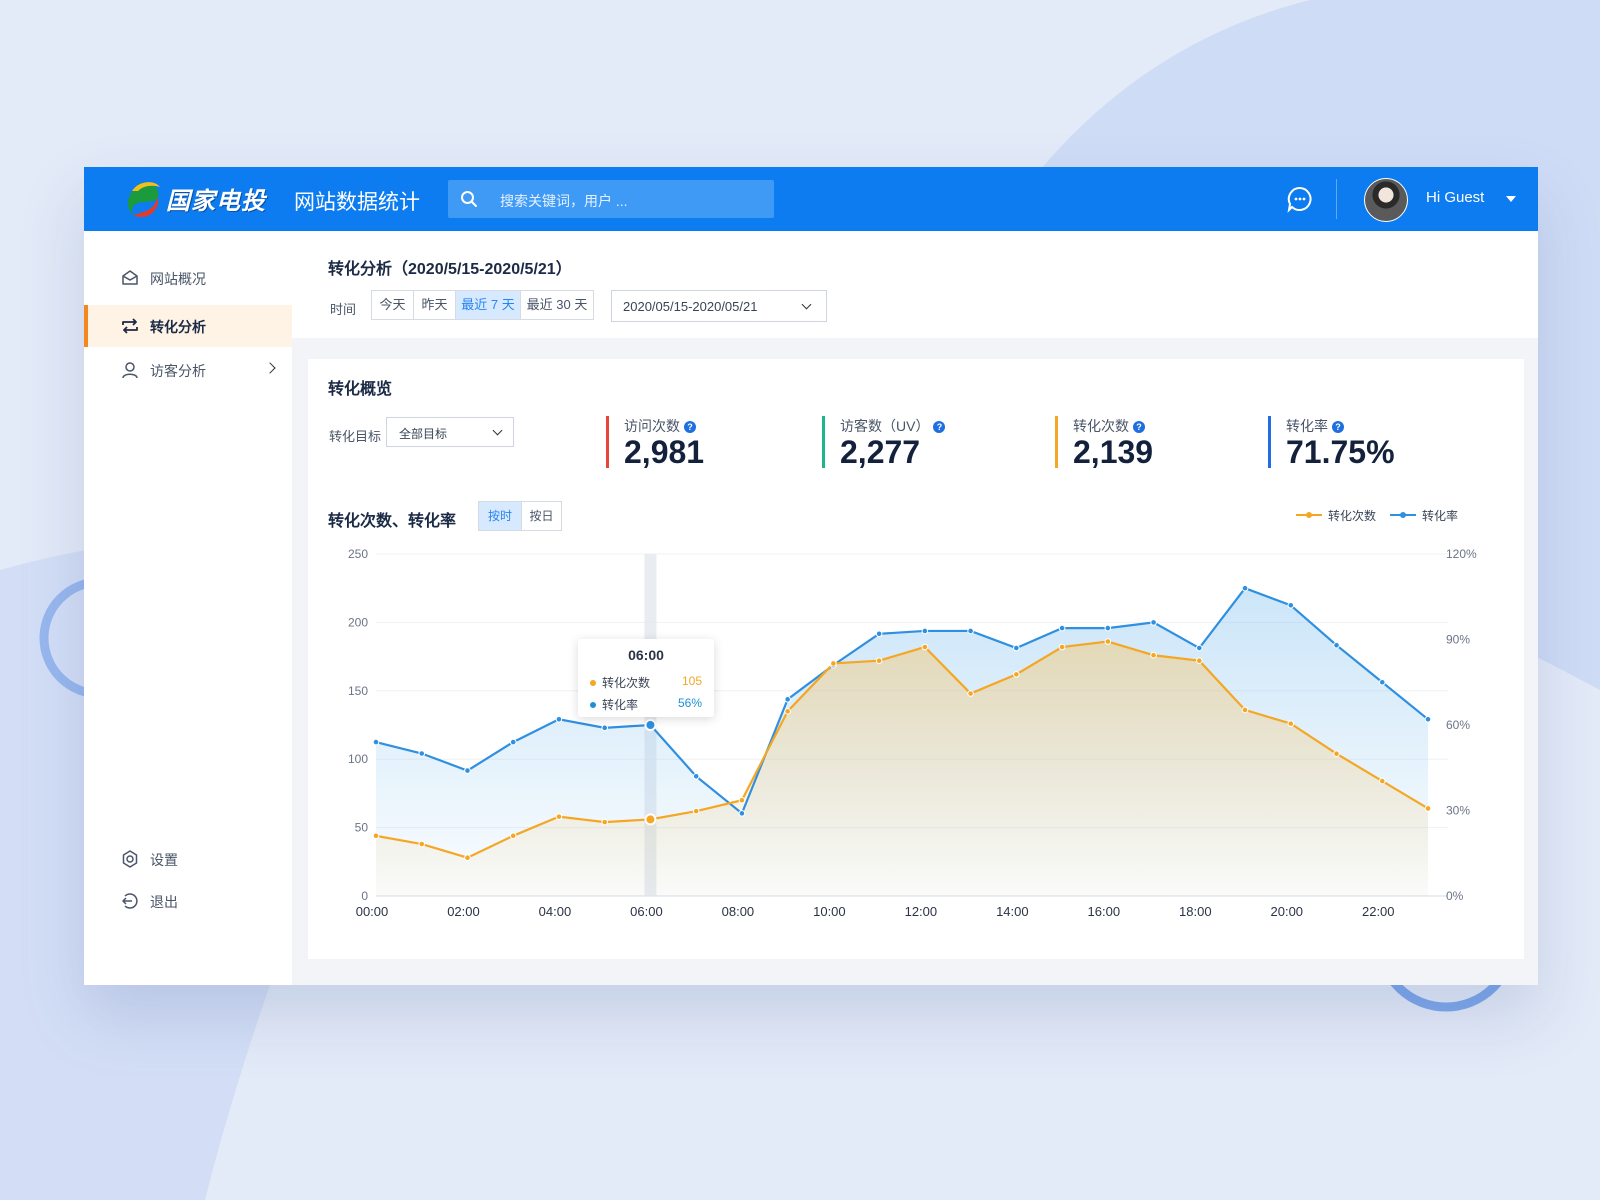  Describe the element at coordinates (188, 901) in the screenshot. I see `sidebar-item-logout: 退出` at that location.